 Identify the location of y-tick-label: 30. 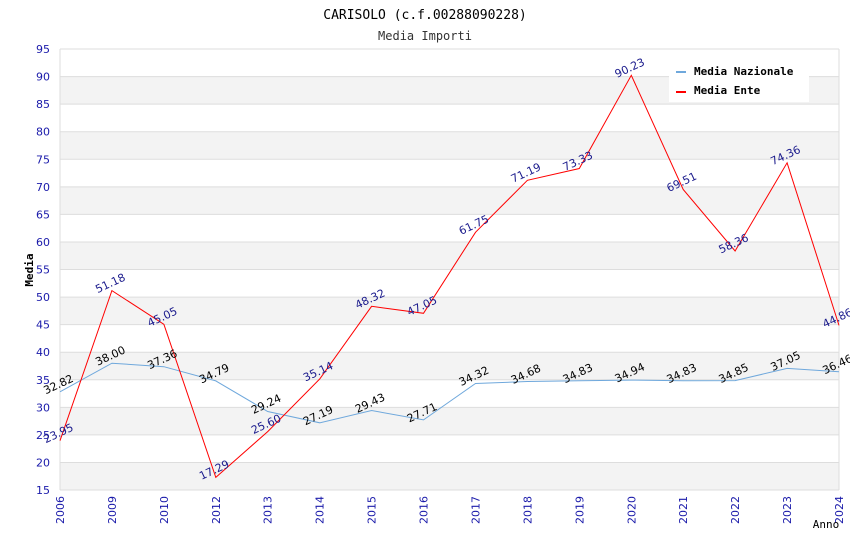
(43, 407).